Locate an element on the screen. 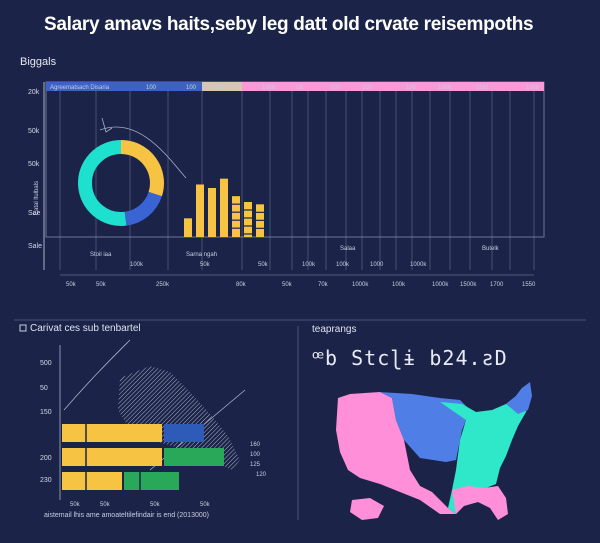 Image resolution: width=600 pixels, height=543 pixels. map-big-label: ꟹb Stcɭɨ b24.ƨD is located at coordinates (410, 358).